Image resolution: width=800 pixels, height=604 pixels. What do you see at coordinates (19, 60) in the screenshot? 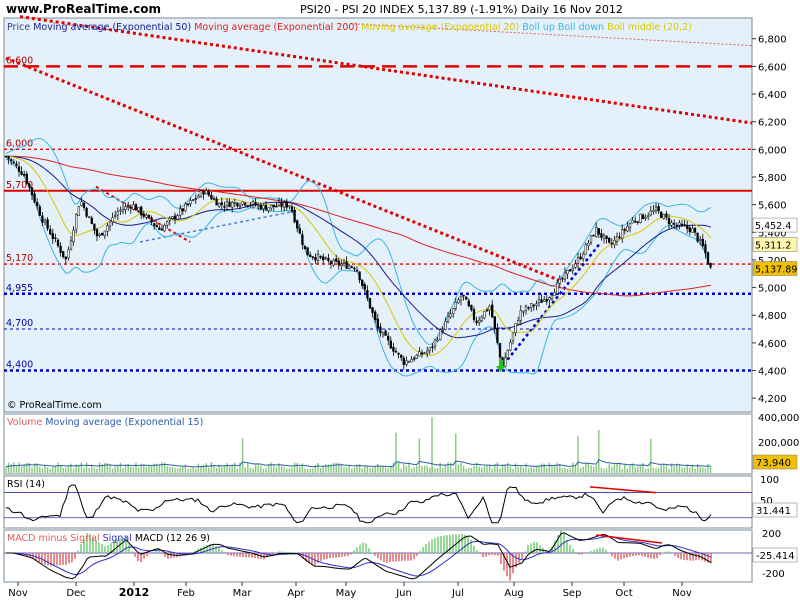
I see `level-label: 6,600` at bounding box center [19, 60].